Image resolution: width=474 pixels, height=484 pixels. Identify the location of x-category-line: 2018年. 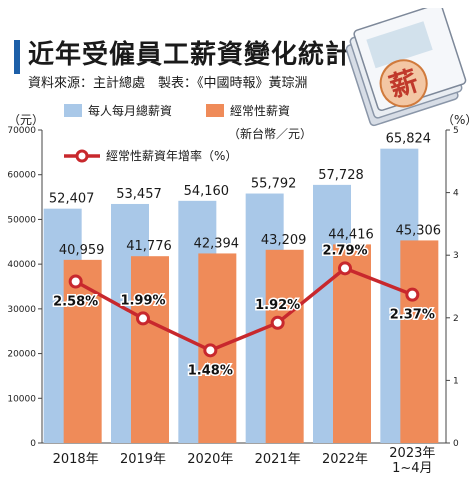
(76, 459).